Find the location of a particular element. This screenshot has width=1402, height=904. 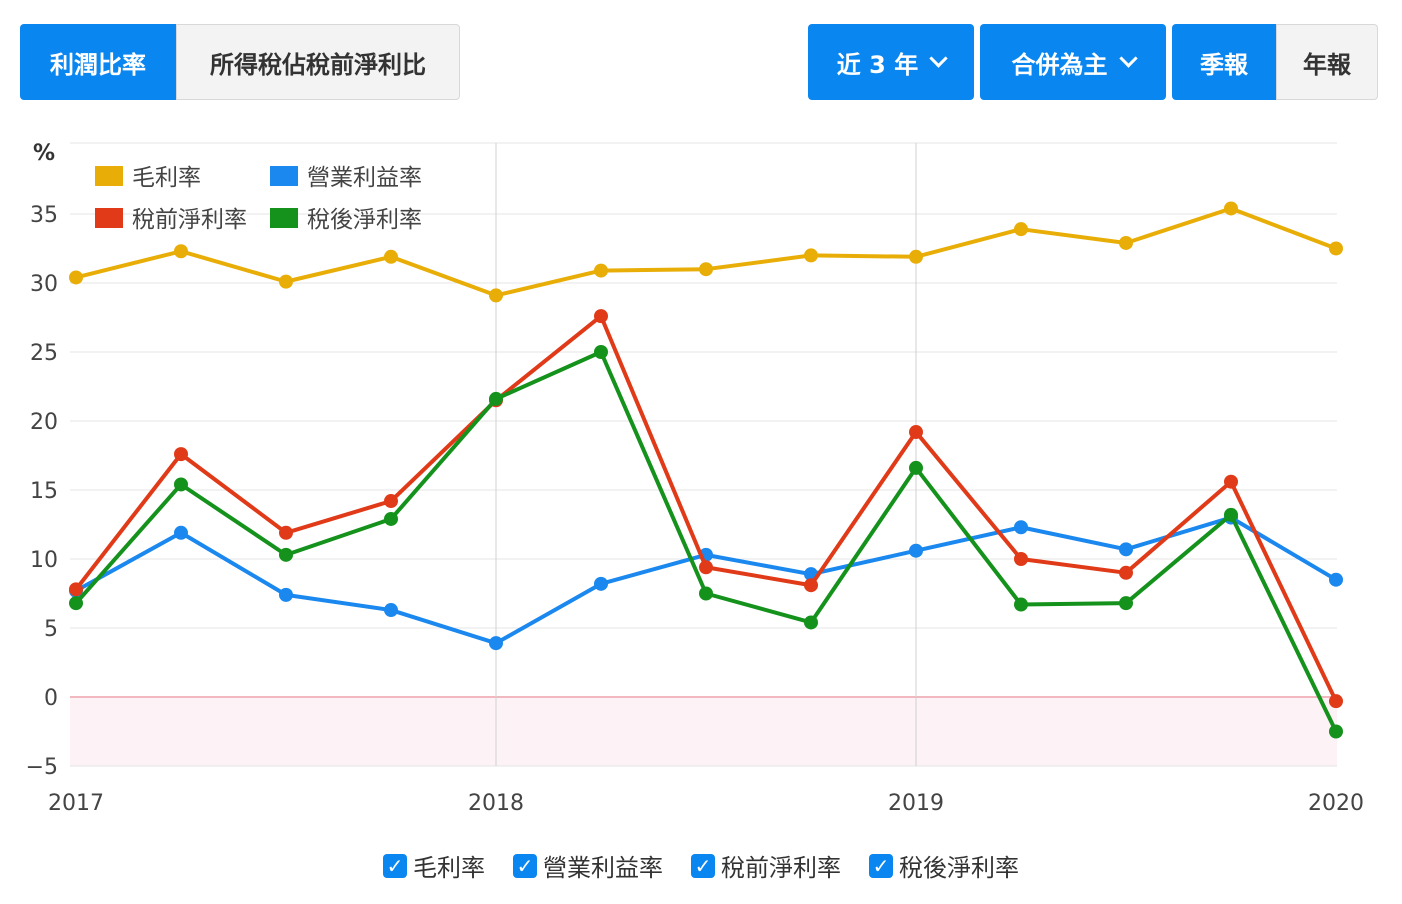

legend-swatch-pretax-margin is located at coordinates (109, 218).